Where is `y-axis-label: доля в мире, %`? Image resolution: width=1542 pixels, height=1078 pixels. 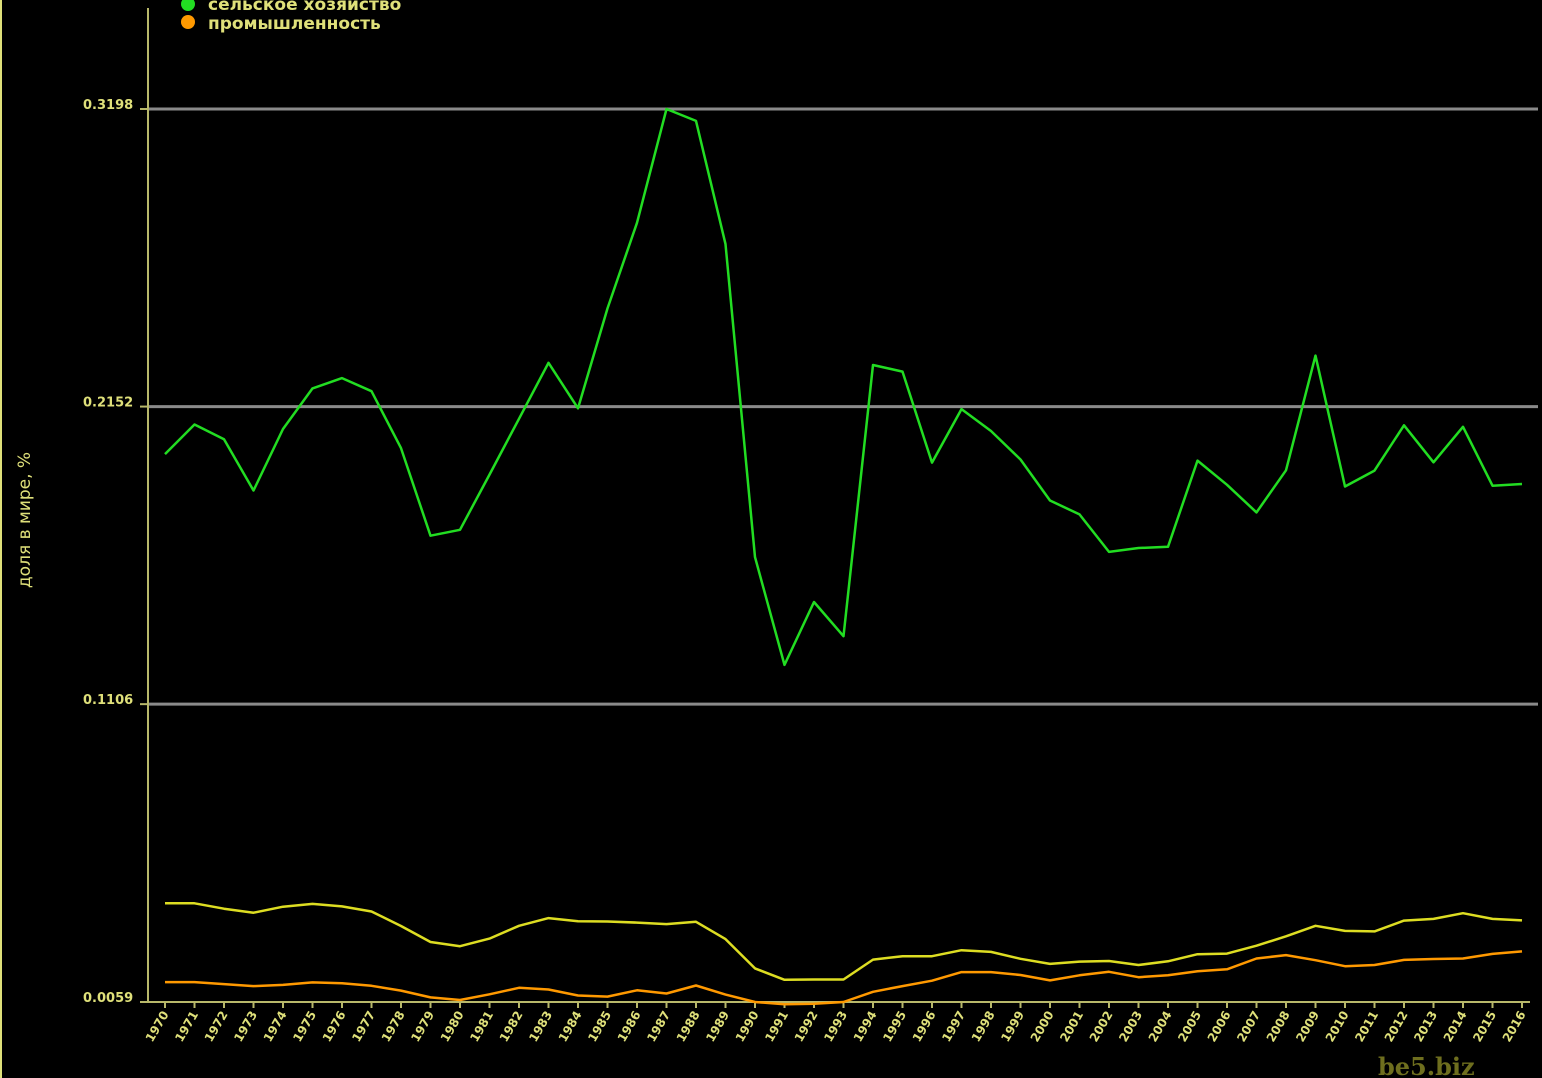 y-axis-label: доля в мире, % is located at coordinates (25, 520).